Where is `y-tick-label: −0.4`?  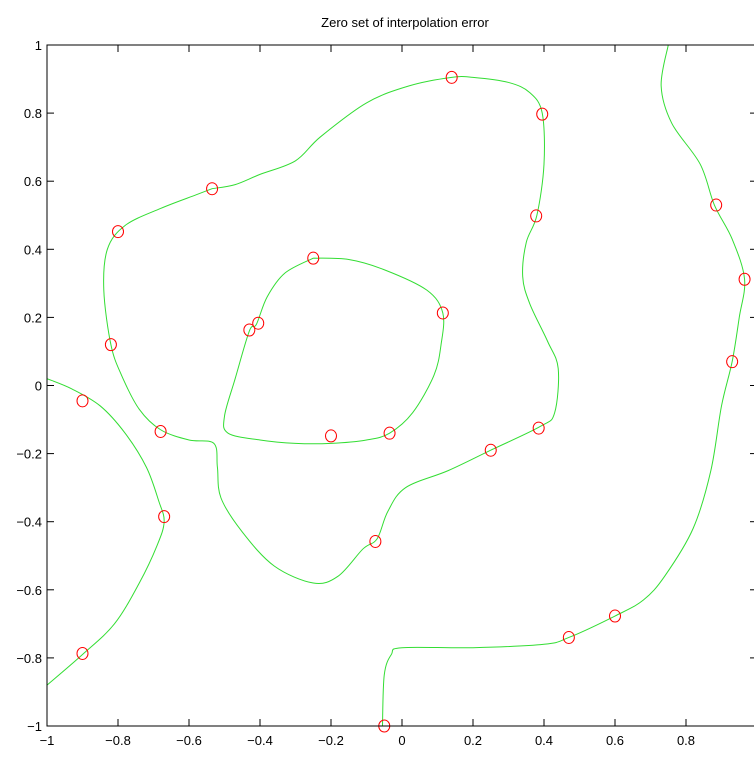 y-tick-label: −0.4 is located at coordinates (29, 522).